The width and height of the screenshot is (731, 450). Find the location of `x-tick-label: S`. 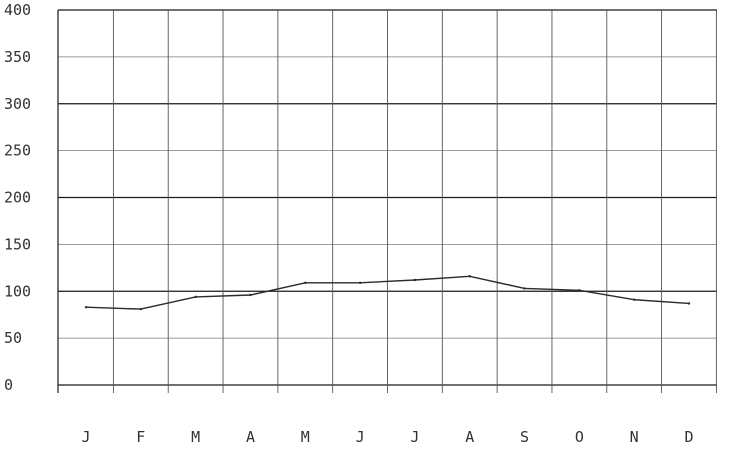

x-tick-label: S is located at coordinates (524, 437).